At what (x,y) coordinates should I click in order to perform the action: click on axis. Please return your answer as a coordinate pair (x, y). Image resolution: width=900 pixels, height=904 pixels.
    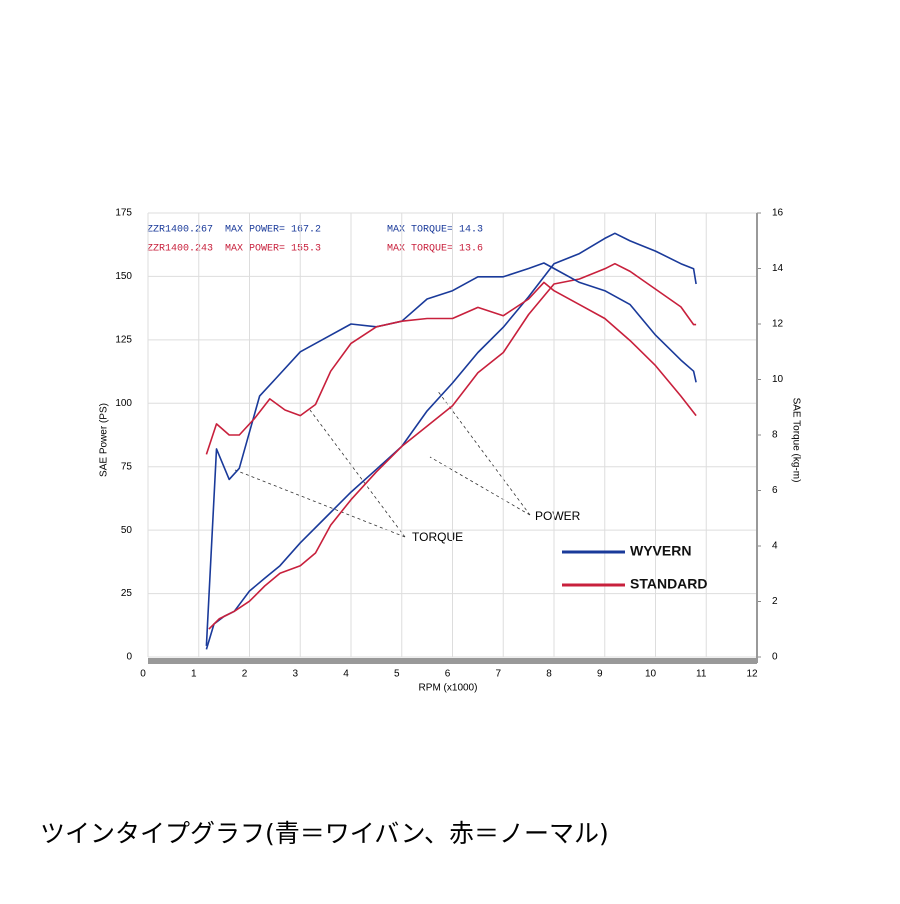
    Looking at the image, I should click on (452, 661).